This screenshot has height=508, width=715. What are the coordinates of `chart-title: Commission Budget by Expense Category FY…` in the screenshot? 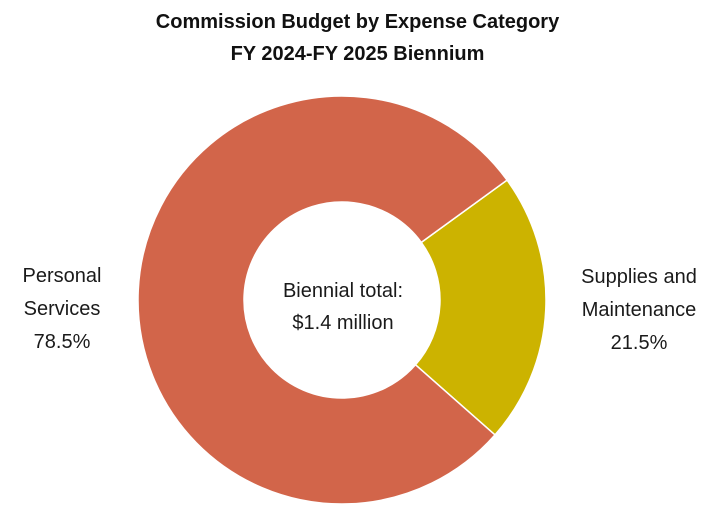 It's located at (357, 38).